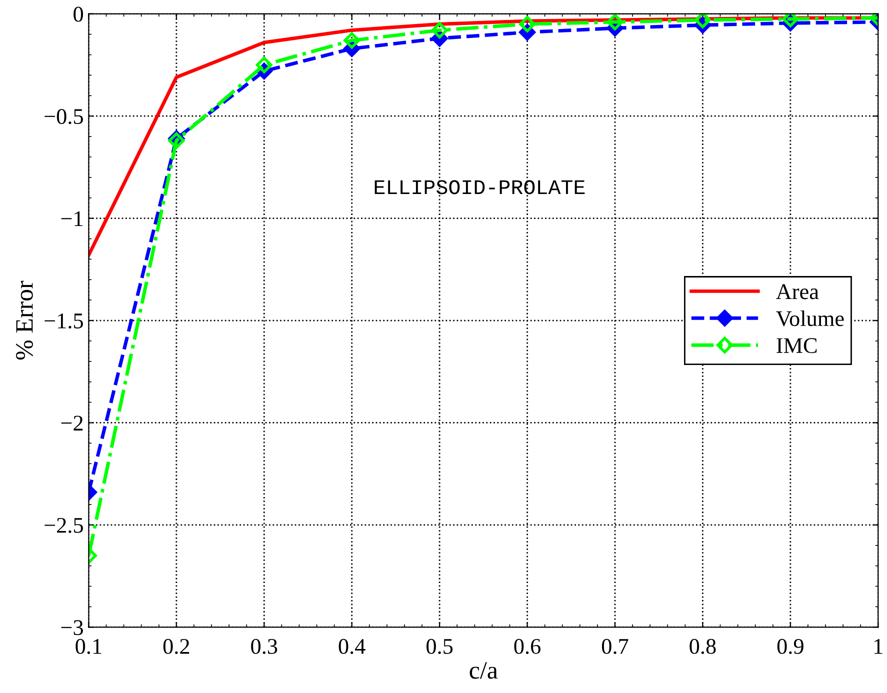  Describe the element at coordinates (796, 346) in the screenshot. I see `legend-label: IMC` at that location.